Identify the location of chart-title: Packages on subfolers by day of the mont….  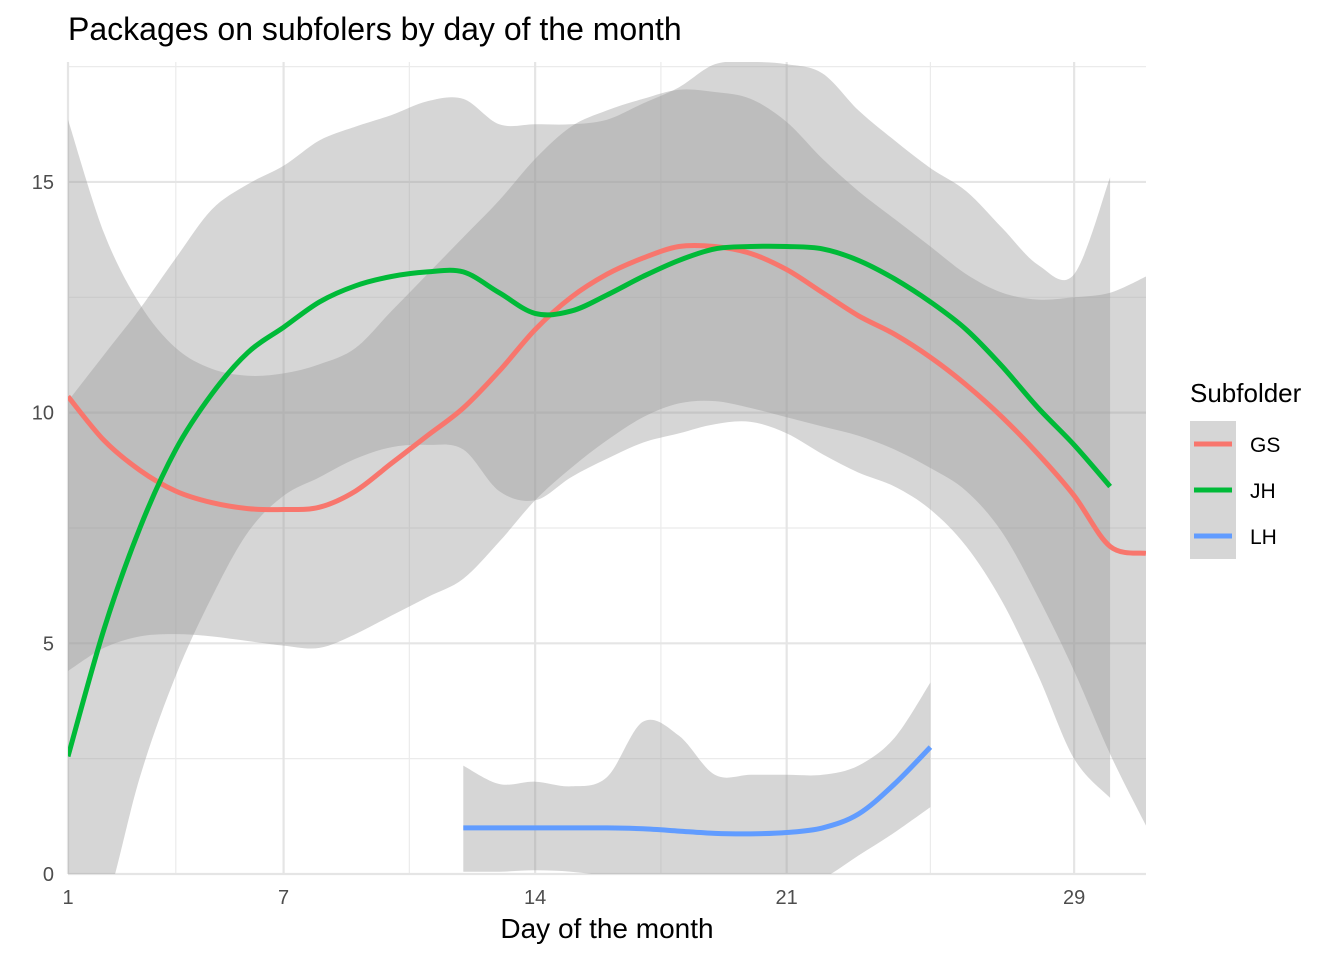
(375, 29).